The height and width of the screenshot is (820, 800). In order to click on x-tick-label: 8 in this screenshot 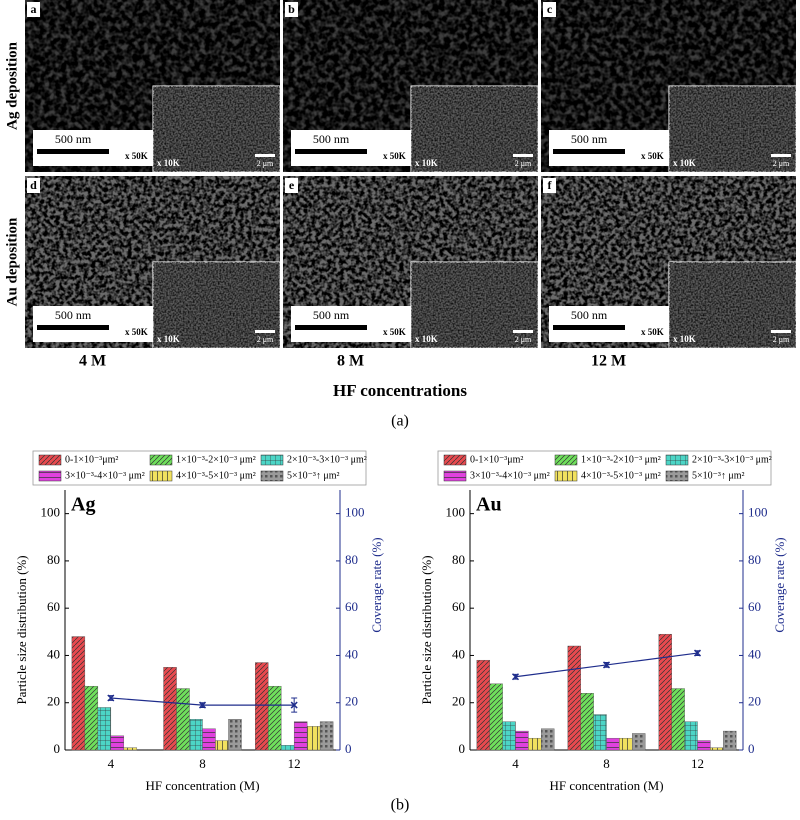, I will do `click(606, 763)`.